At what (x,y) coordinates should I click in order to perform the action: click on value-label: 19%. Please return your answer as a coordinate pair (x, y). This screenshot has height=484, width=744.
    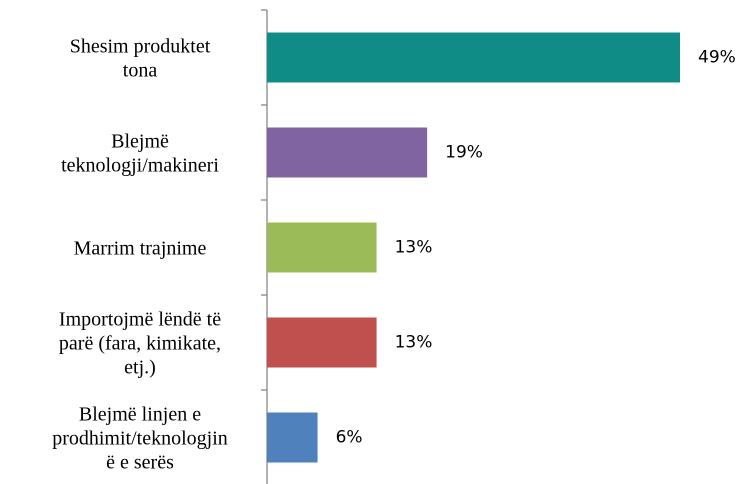
    Looking at the image, I should click on (464, 153).